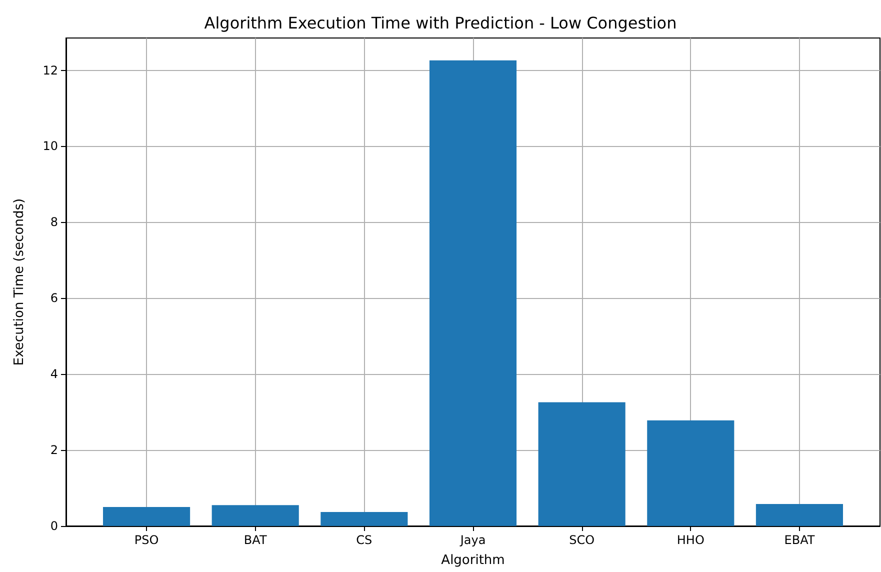  I want to click on x-axis-title: Algorithm, so click(473, 560).